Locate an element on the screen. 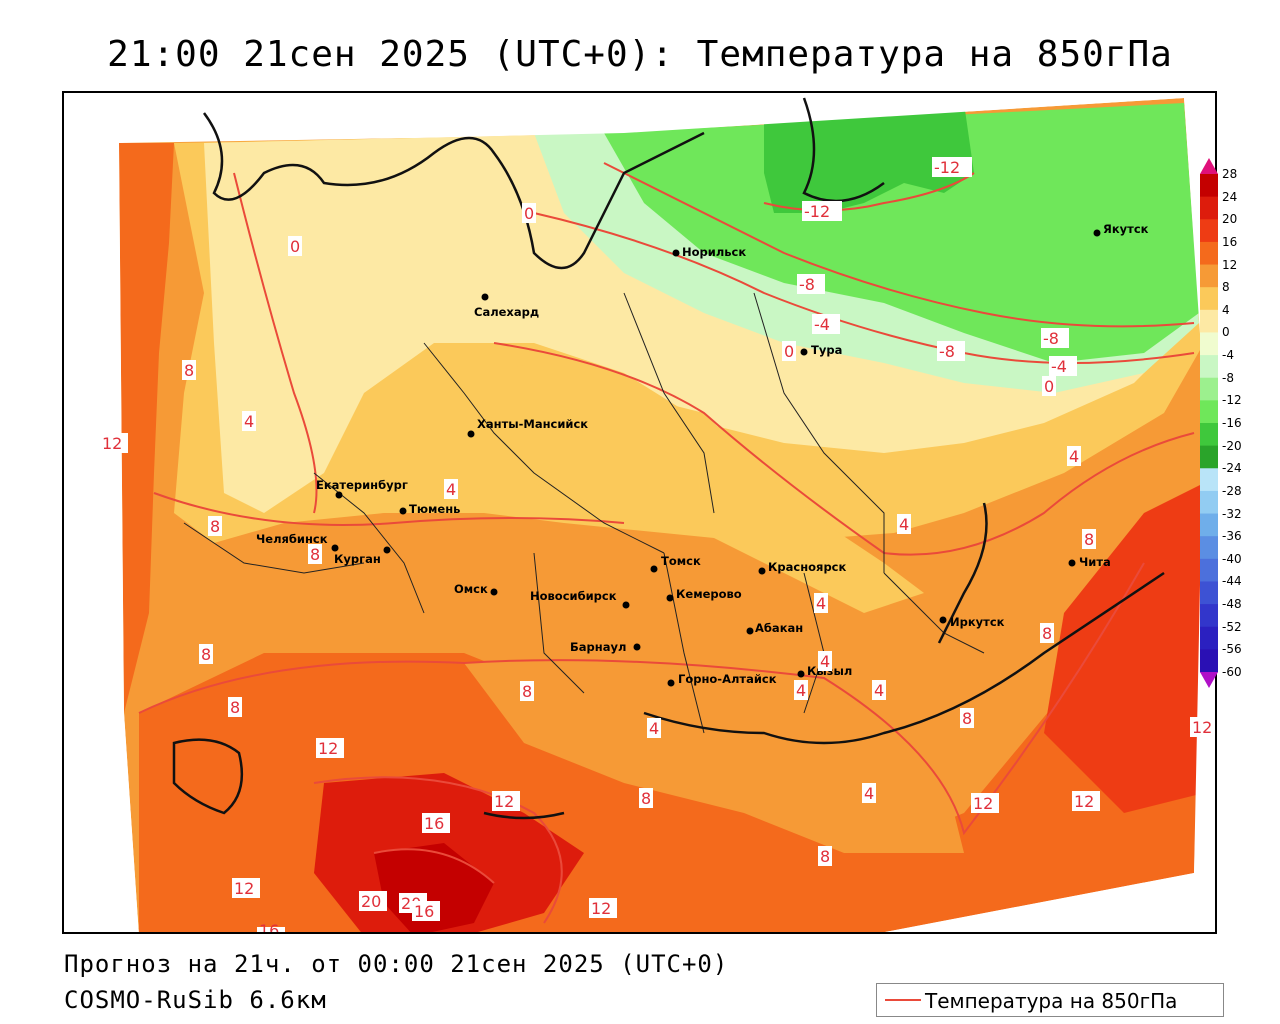 Image resolution: width=1280 pixels, height=1024 pixels. city-marker-omsk is located at coordinates (494, 592).